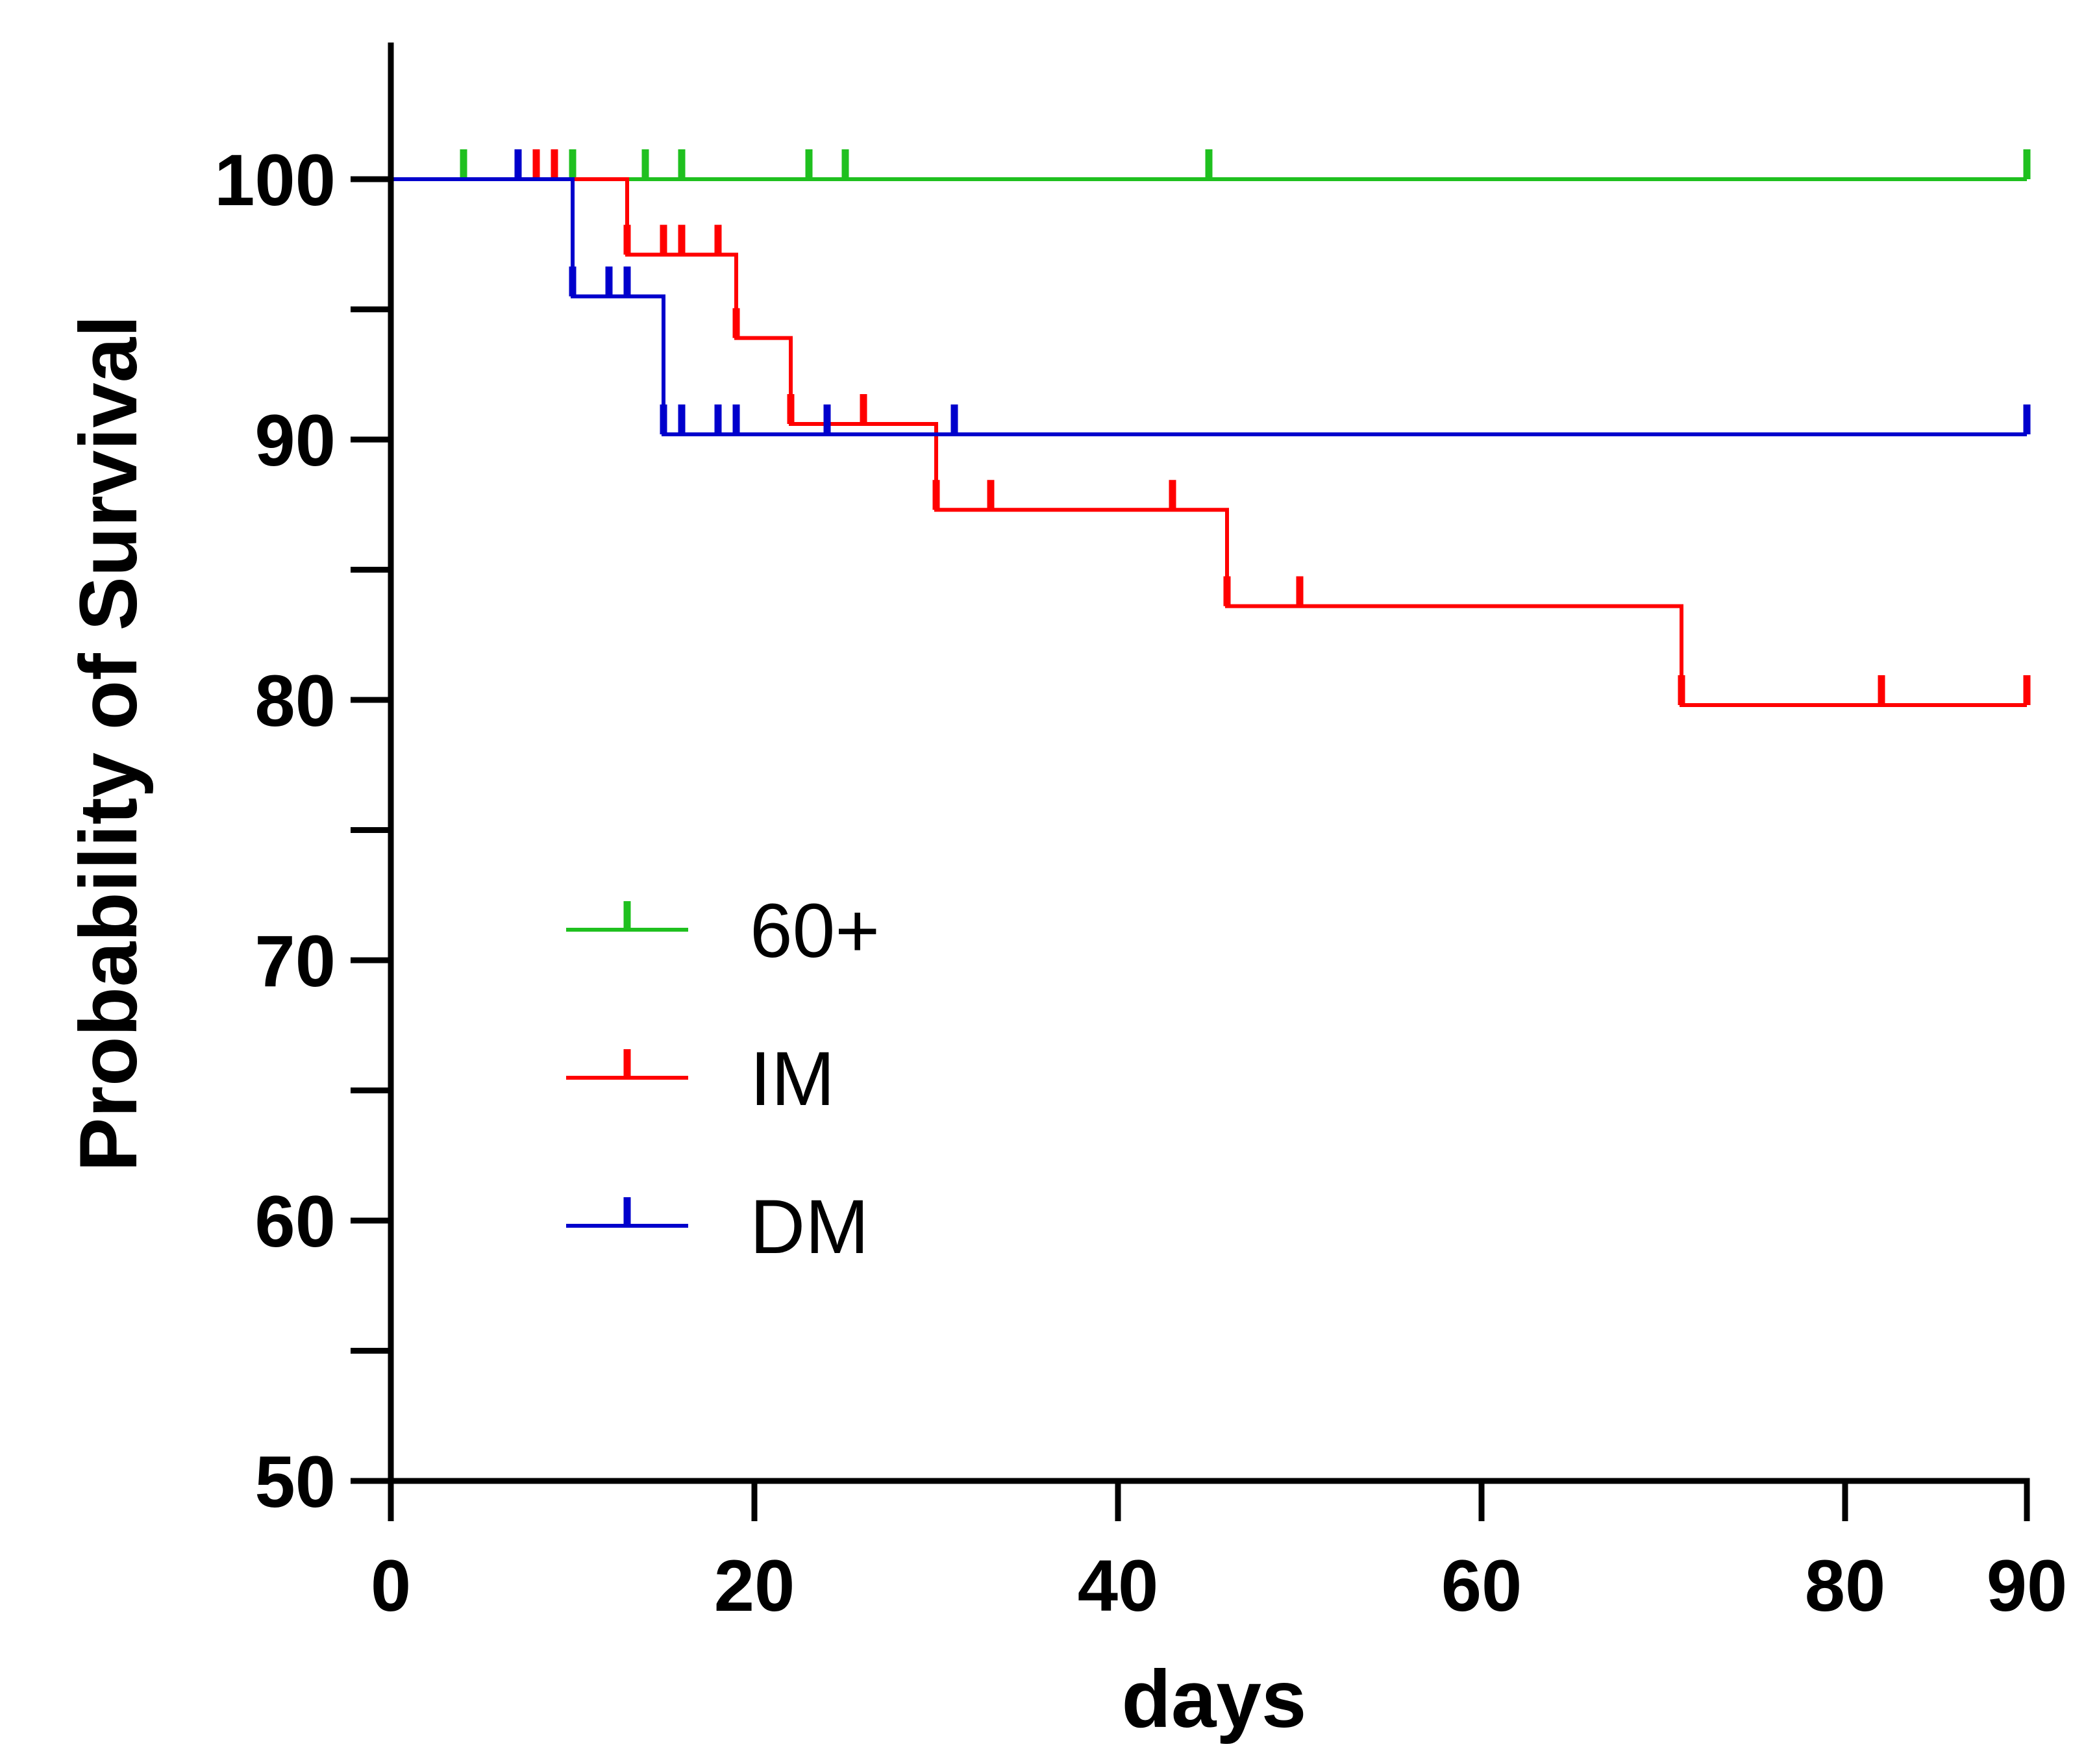 The width and height of the screenshot is (2097, 1764). What do you see at coordinates (295, 440) in the screenshot?
I see `y-tick-label: 90` at bounding box center [295, 440].